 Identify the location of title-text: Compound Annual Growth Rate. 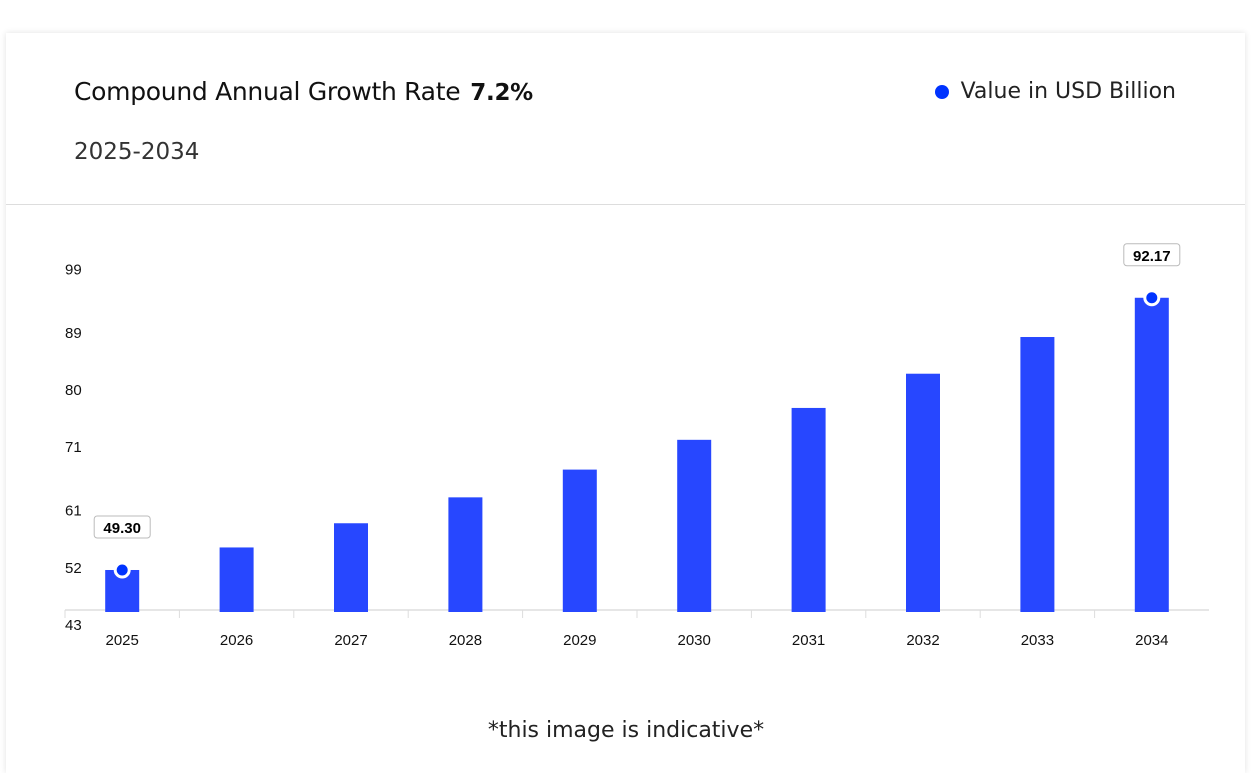
(267, 91).